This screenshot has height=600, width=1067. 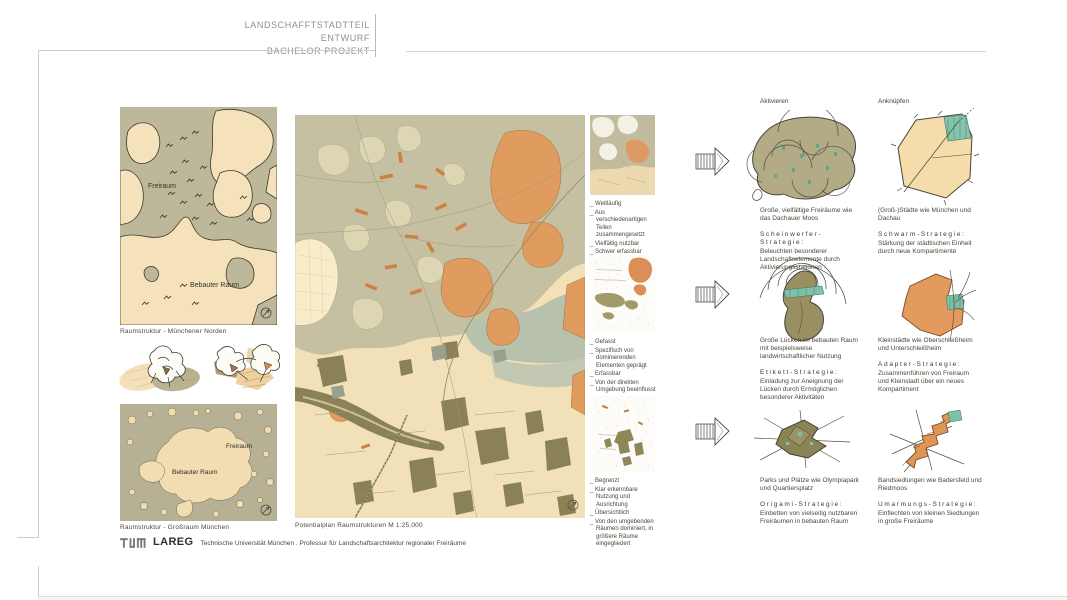 I want to click on map-grossraum-caption: Raumstruktur - Großraum München, so click(x=175, y=527).